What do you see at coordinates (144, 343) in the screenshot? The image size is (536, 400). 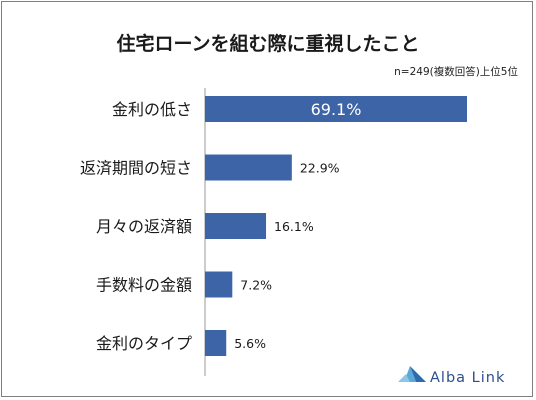 I see `category-label: 金利のタイプ` at bounding box center [144, 343].